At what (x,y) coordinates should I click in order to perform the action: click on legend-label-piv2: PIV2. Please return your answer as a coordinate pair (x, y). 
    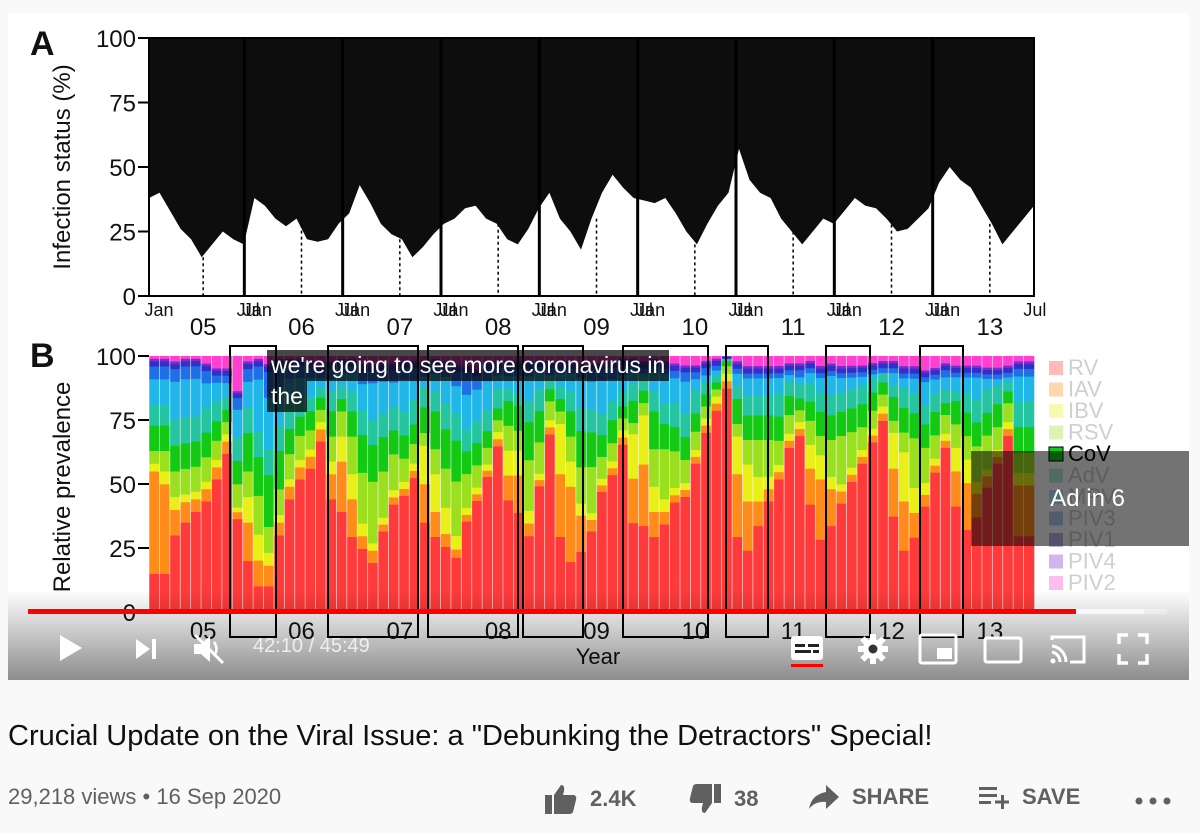
    Looking at the image, I should click on (1092, 582).